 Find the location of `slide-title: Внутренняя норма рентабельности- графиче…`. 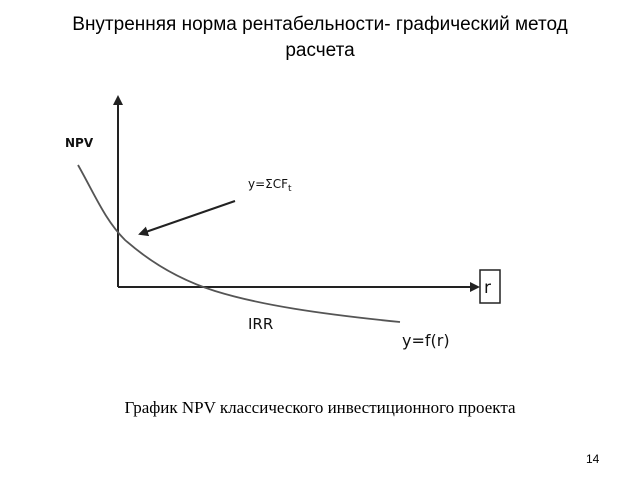

slide-title: Внутренняя норма рентабельности- графиче… is located at coordinates (320, 38).